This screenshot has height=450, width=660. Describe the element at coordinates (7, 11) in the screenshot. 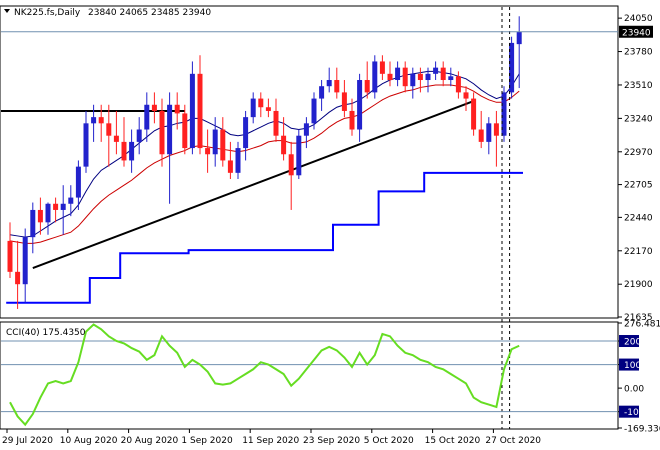

I see `collapse-triangle-icon` at that location.